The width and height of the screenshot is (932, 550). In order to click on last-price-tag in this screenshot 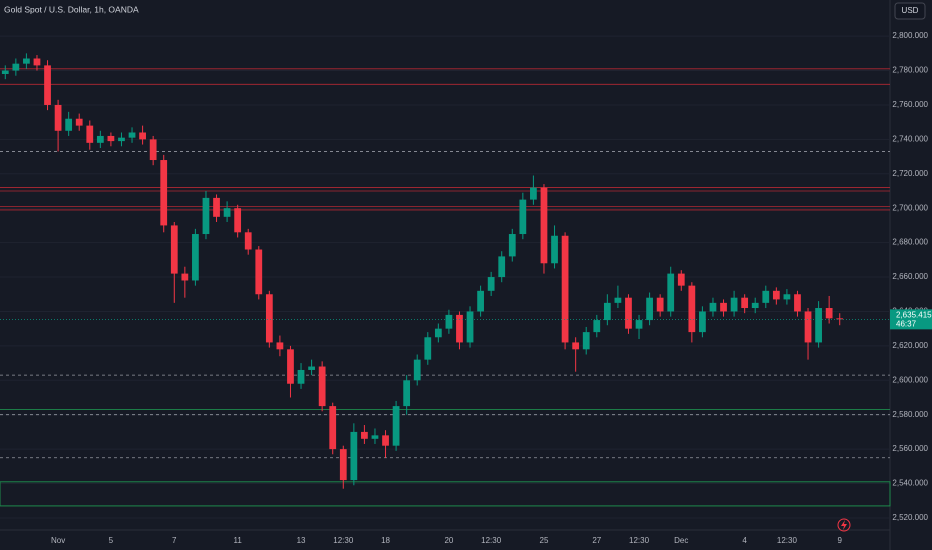, I will do `click(911, 319)`.